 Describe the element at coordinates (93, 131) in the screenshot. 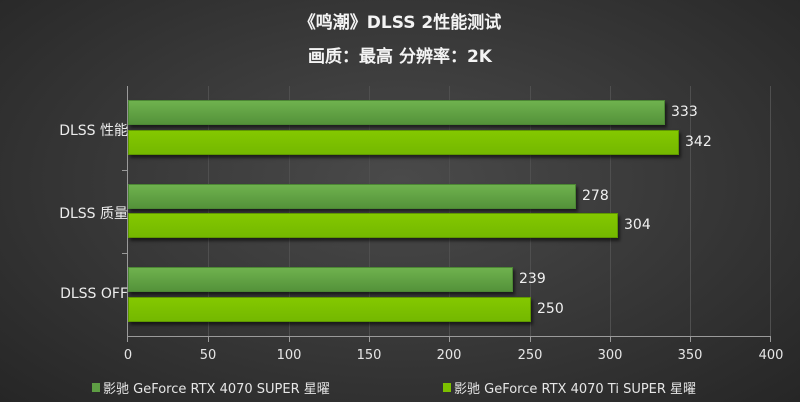

I see `category-label: DLSS 性能` at that location.